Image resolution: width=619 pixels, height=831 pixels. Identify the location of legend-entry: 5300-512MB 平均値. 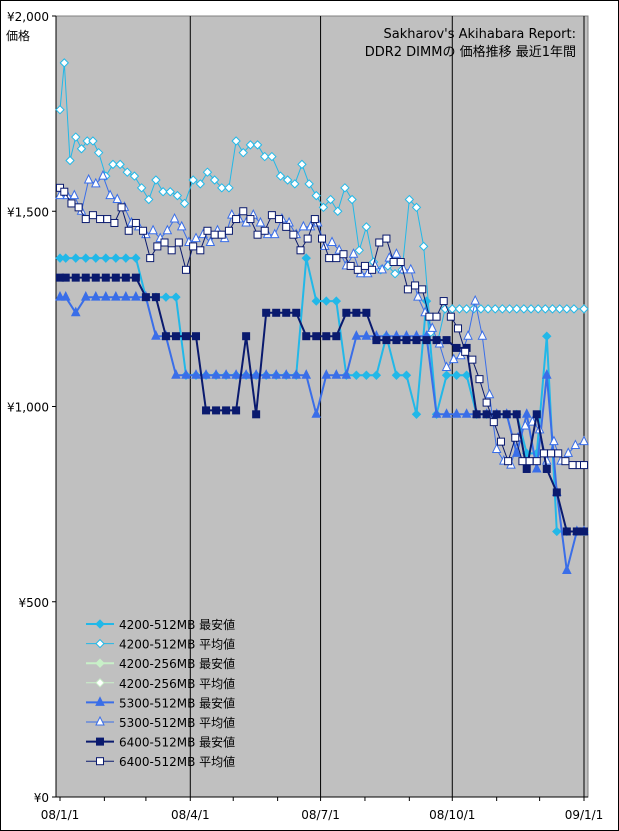
(160, 722).